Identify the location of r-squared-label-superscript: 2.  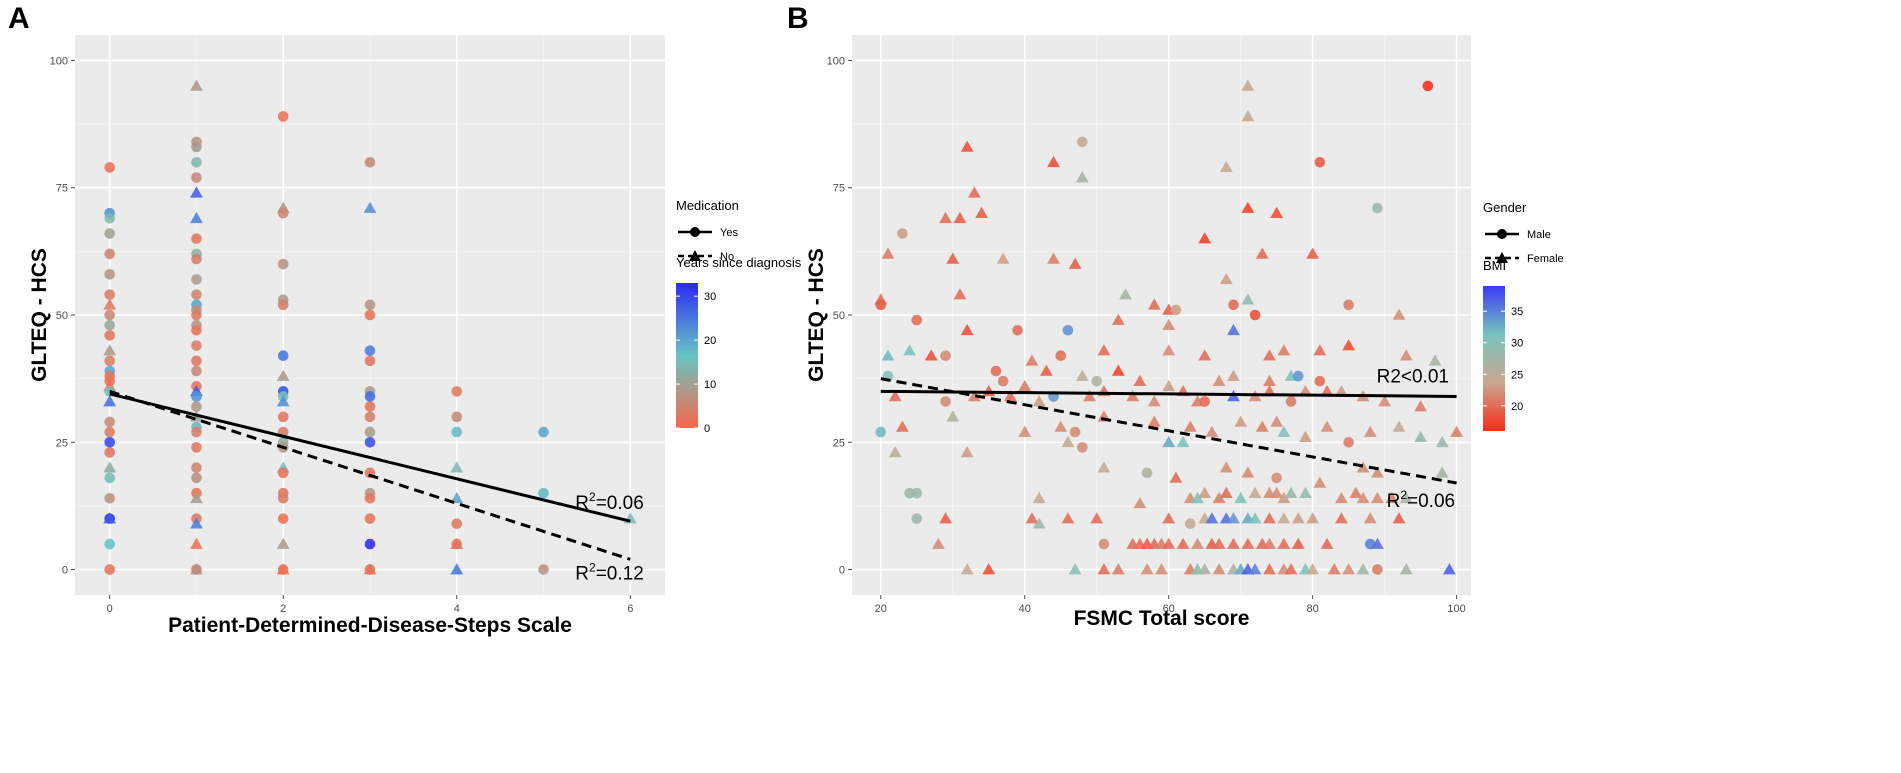
(592, 567).